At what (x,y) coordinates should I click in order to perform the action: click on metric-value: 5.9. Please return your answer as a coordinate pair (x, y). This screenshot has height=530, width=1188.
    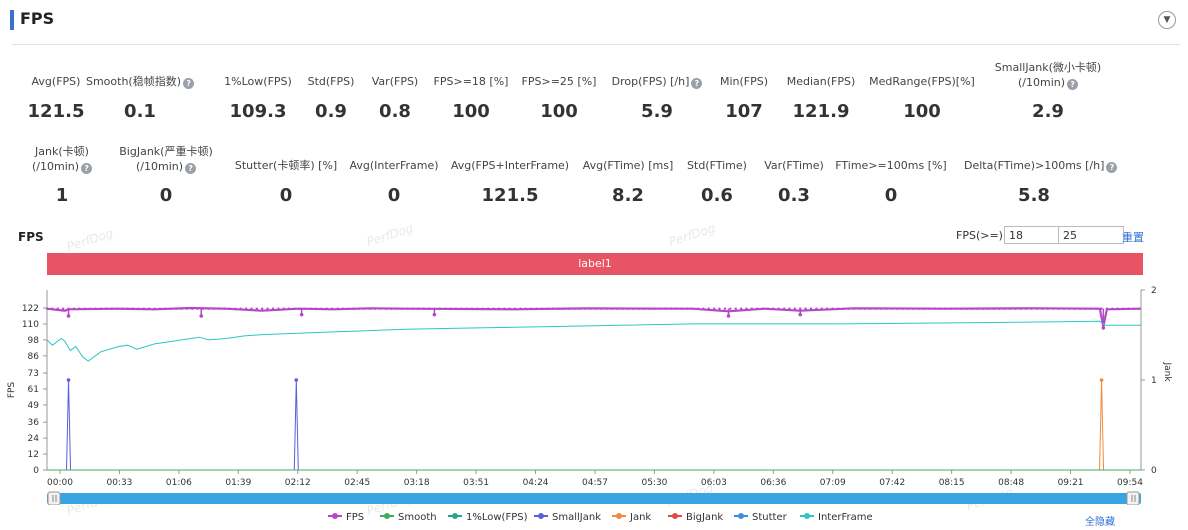
    Looking at the image, I should click on (657, 111).